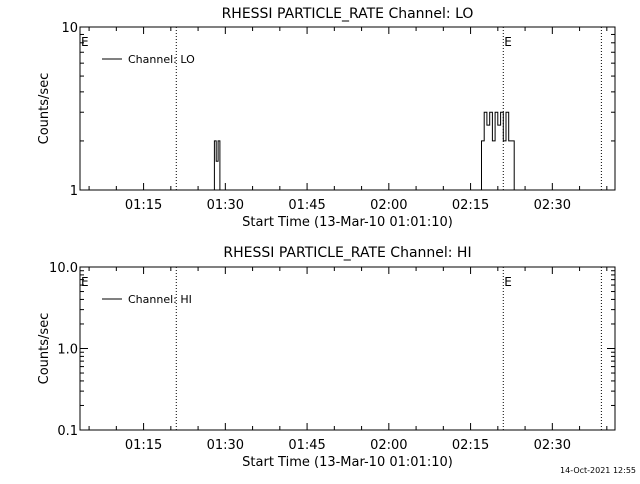 The width and height of the screenshot is (640, 484). I want to click on panel-1-legend-entry-0: Channel: LO, so click(161, 59).